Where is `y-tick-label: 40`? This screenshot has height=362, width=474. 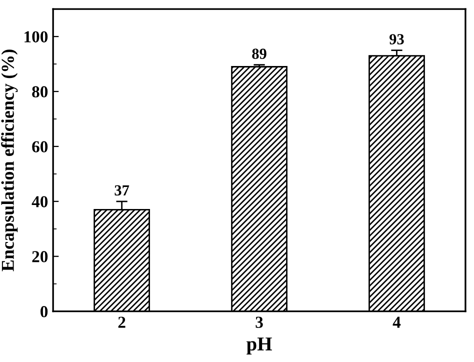
y-tick-label: 40 is located at coordinates (40, 202).